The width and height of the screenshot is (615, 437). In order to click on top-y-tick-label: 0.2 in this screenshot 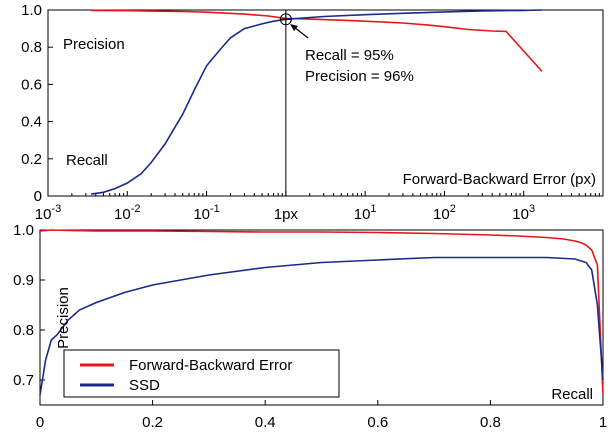, I will do `click(31, 159)`.